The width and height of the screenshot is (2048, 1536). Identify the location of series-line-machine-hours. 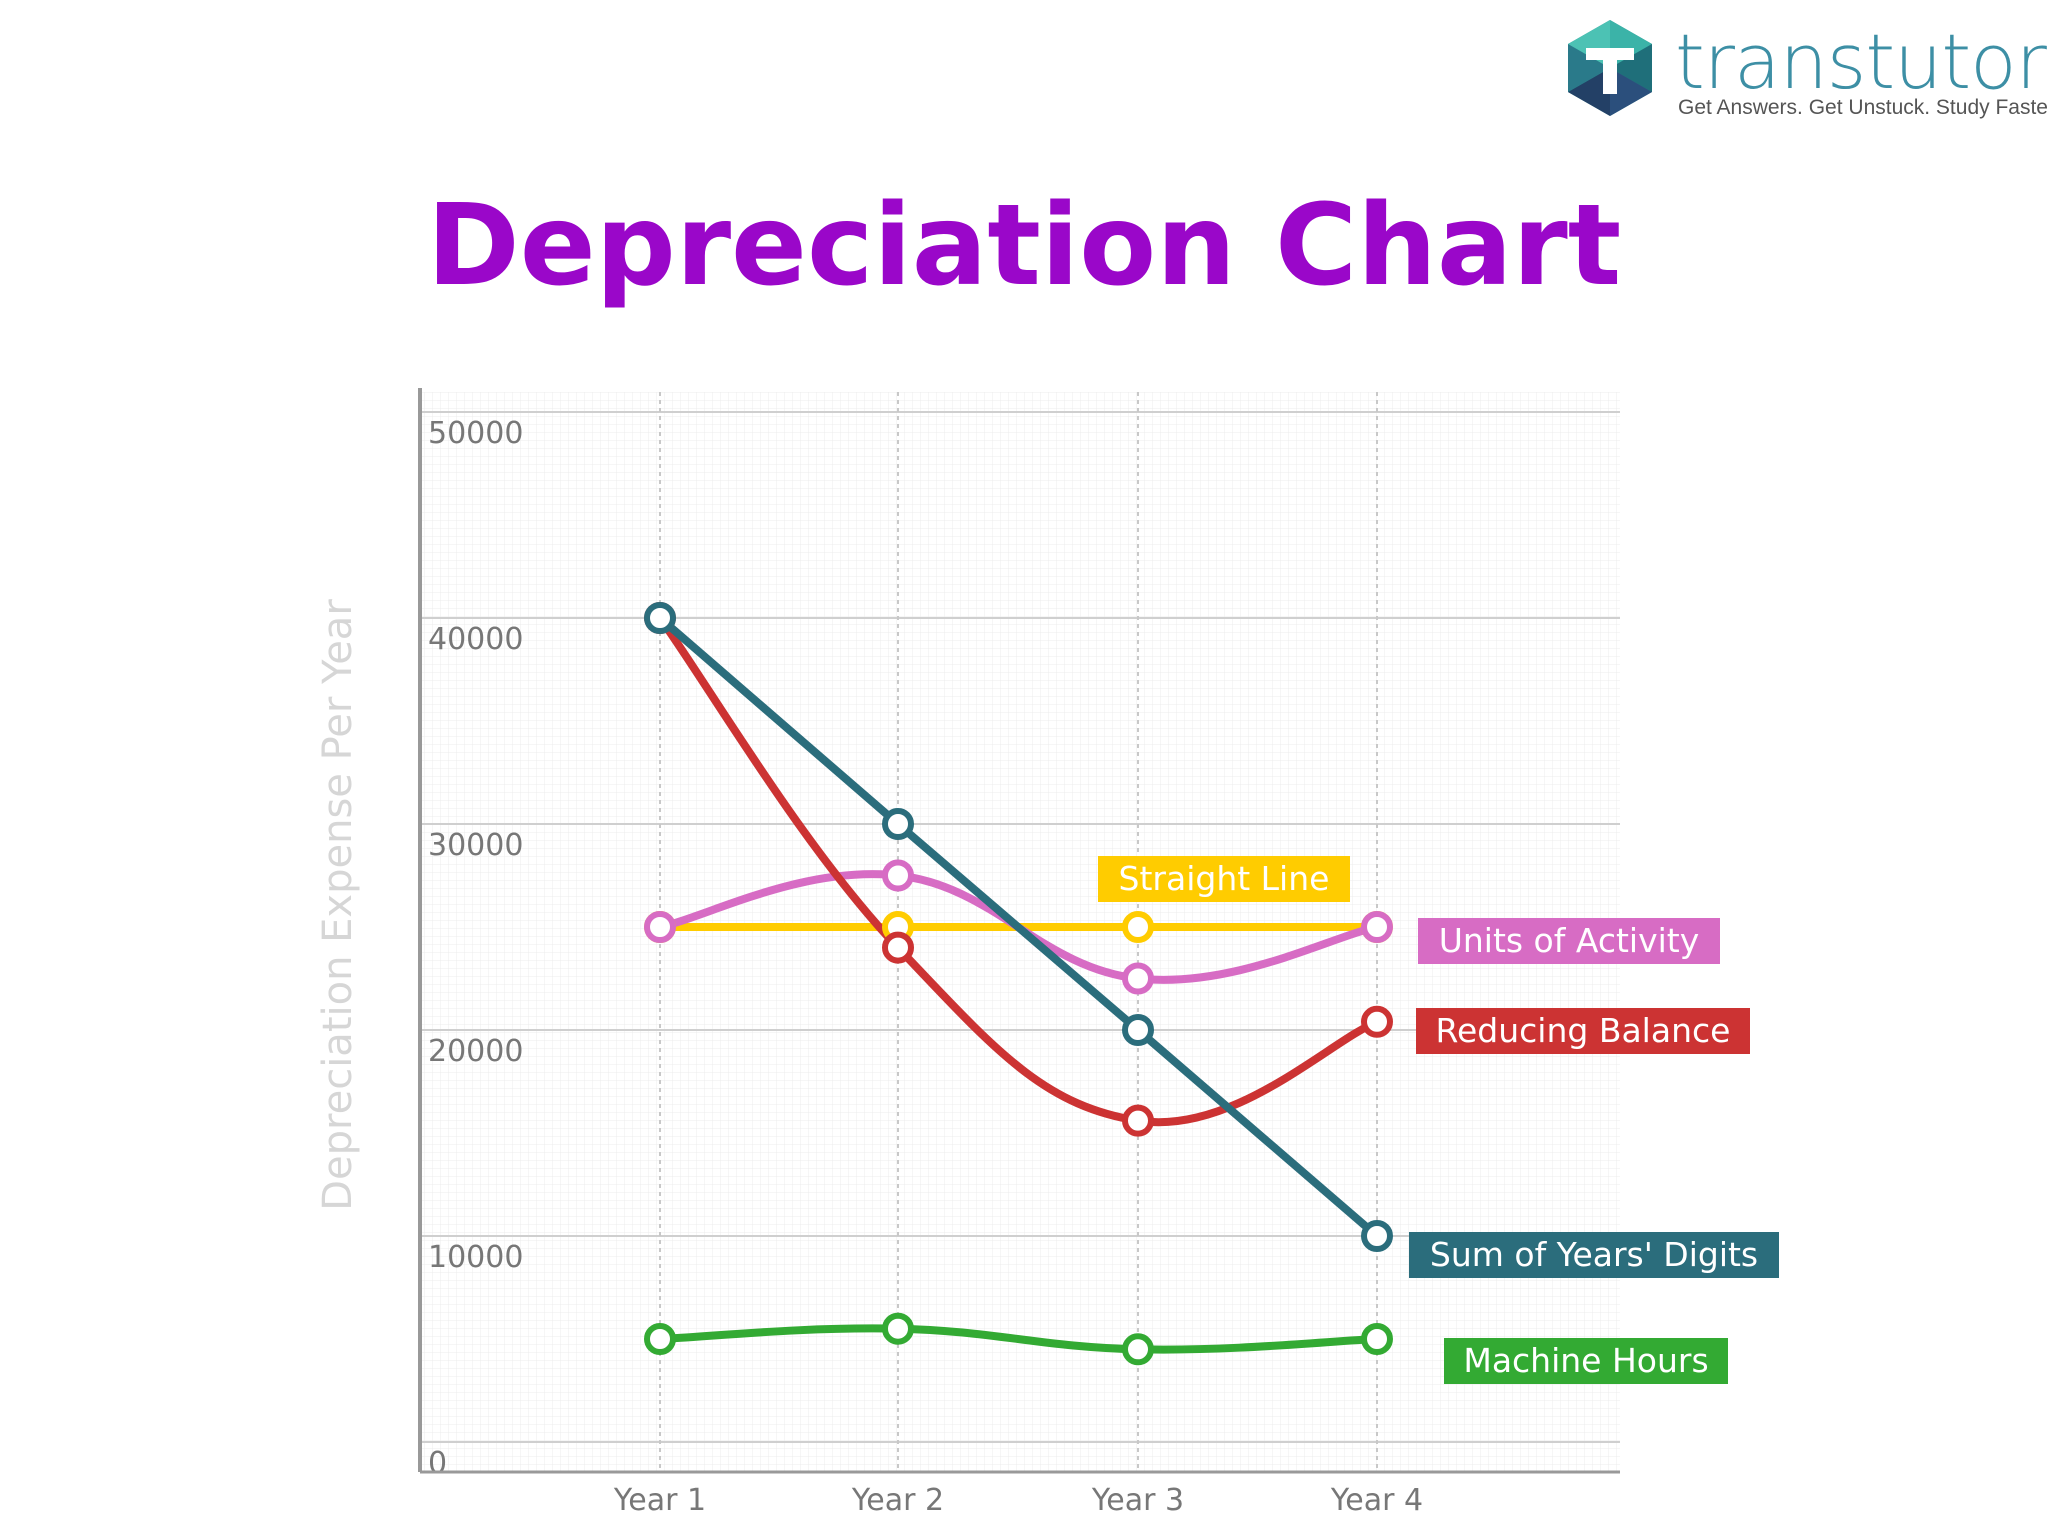
(1018, 1339).